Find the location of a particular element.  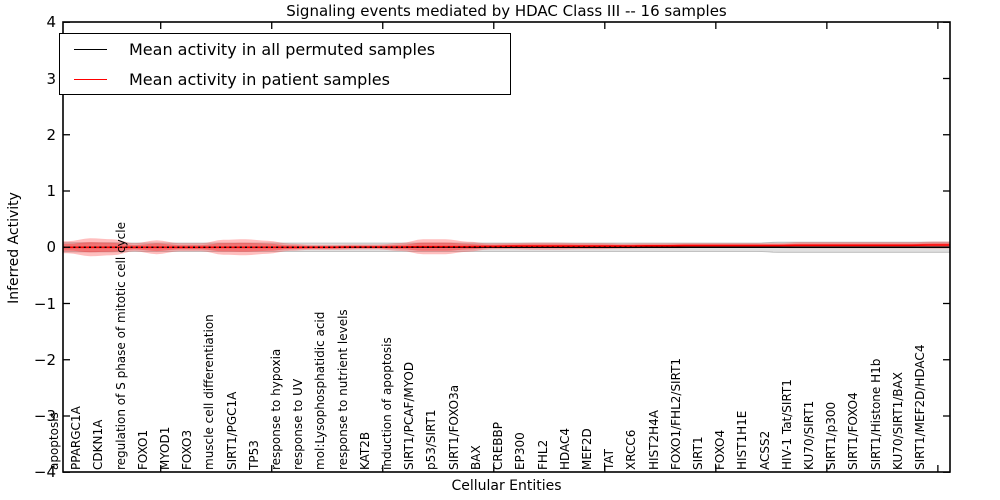

x-tick-label: response to nutrient levels is located at coordinates (342, 389).